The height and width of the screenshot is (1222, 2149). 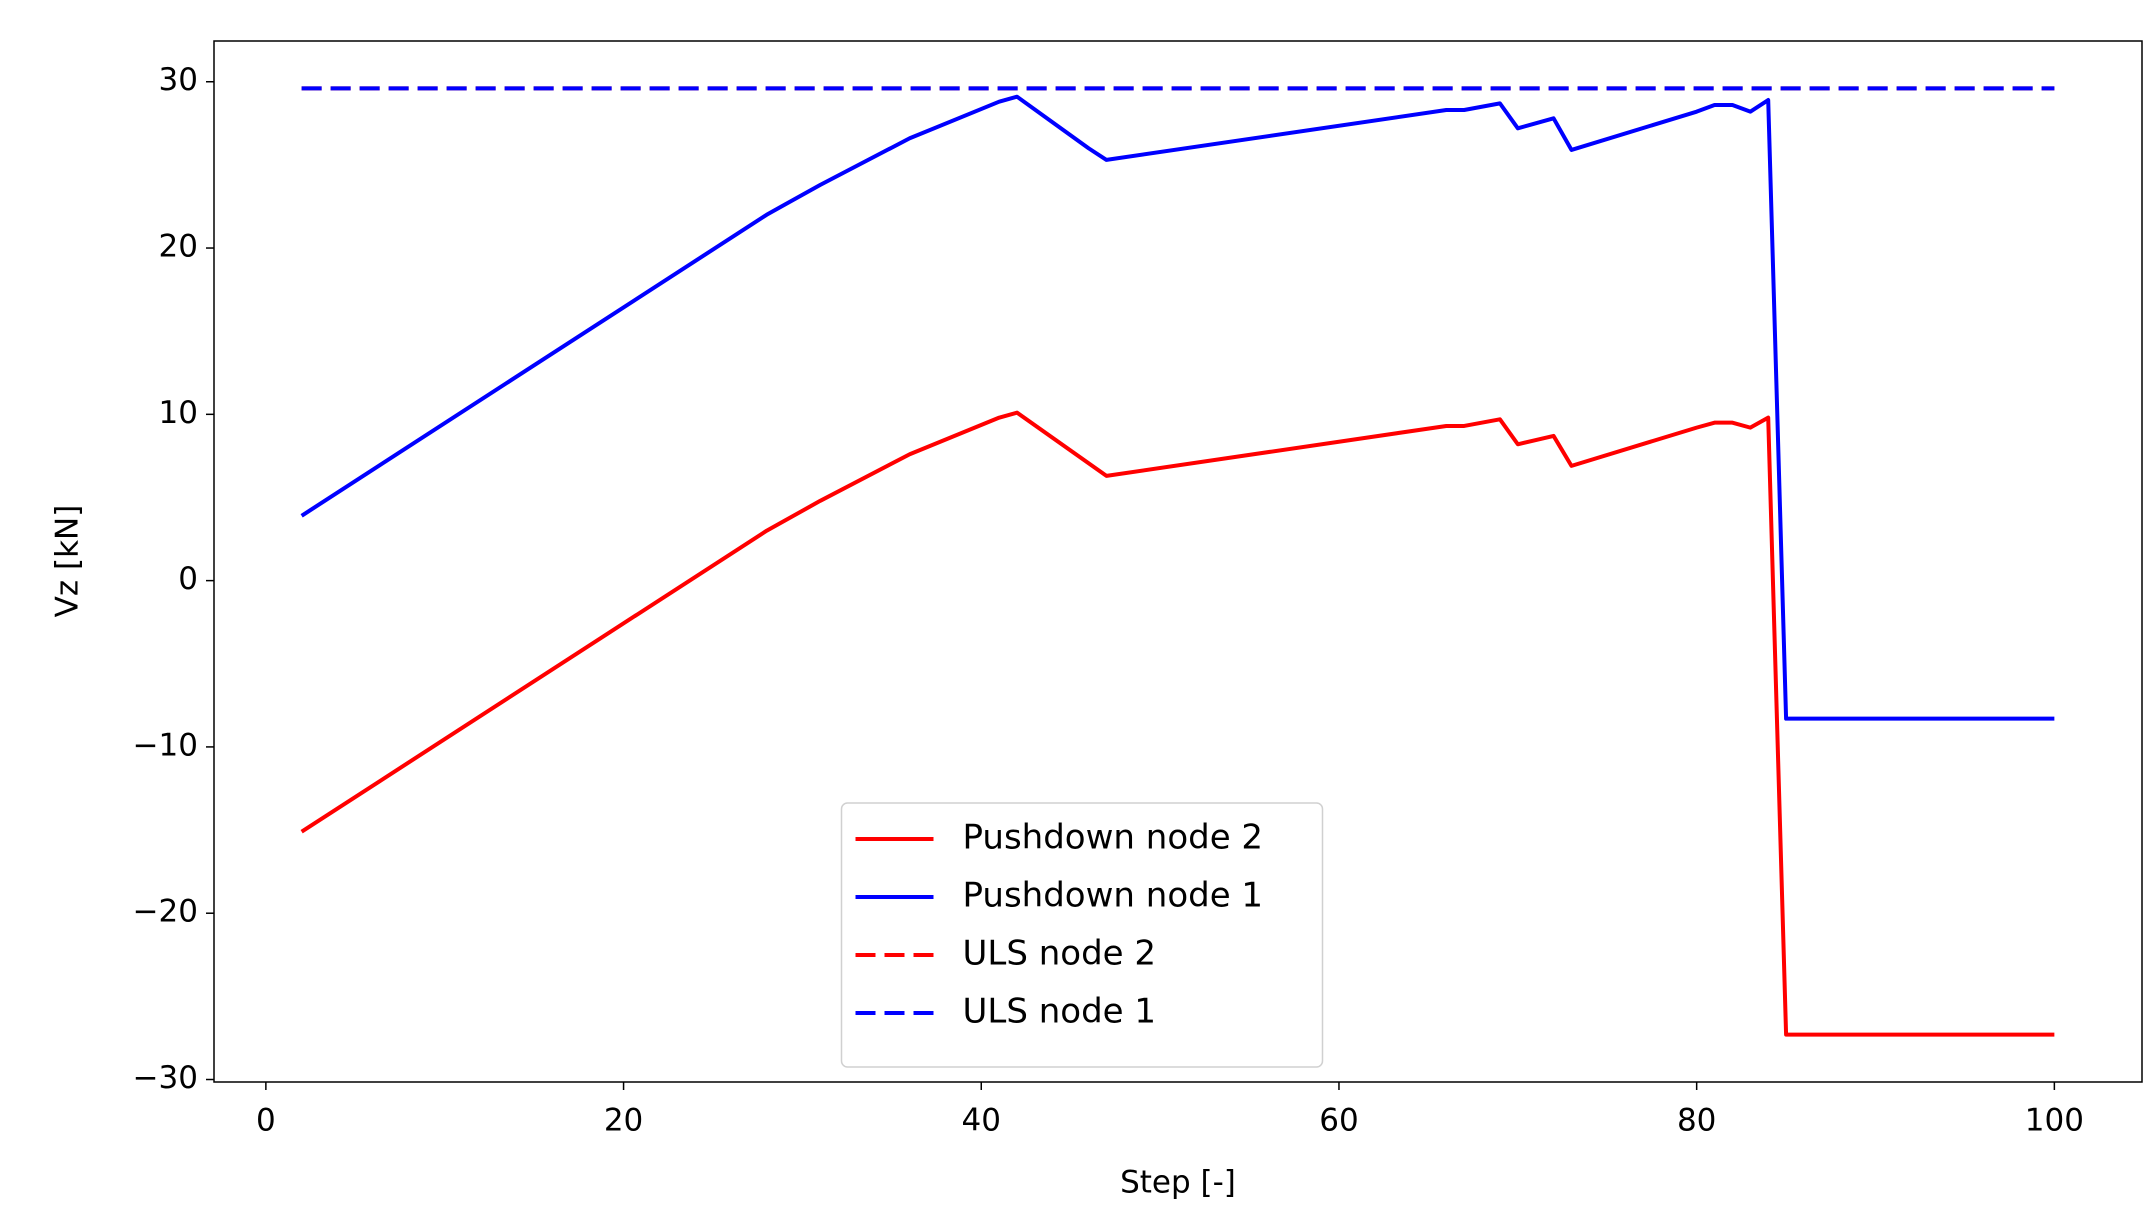 What do you see at coordinates (1113, 896) in the screenshot?
I see `legend-label: Pushdown node 1` at bounding box center [1113, 896].